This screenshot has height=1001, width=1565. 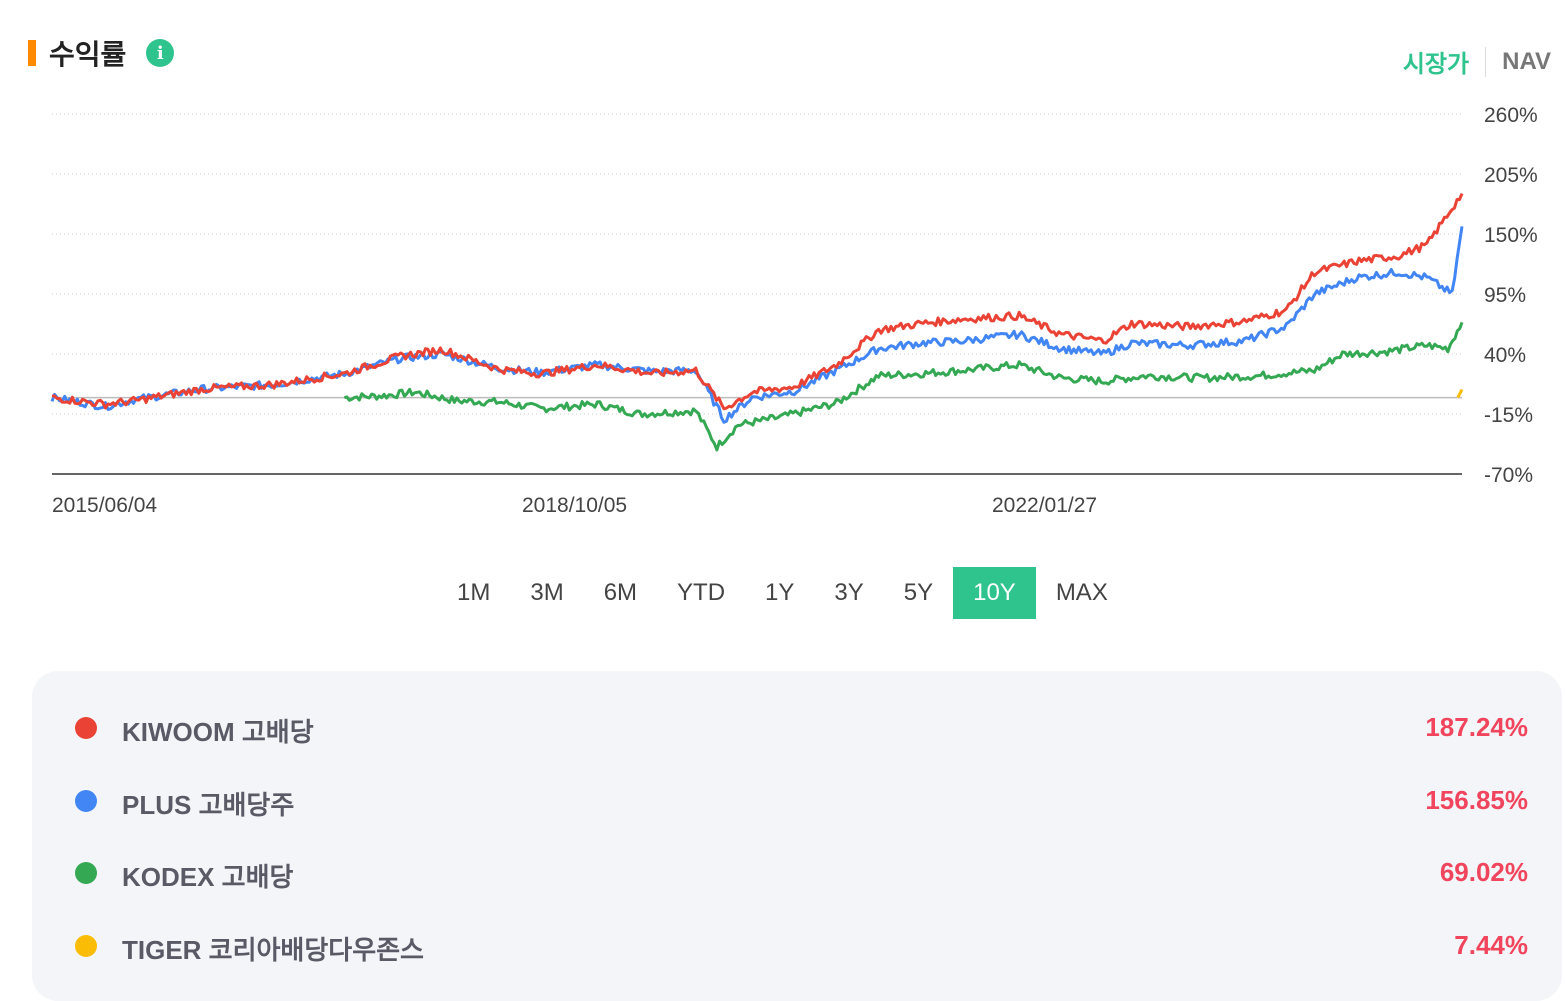 I want to click on legend-name: KIWOOM 고배당, so click(x=218, y=732).